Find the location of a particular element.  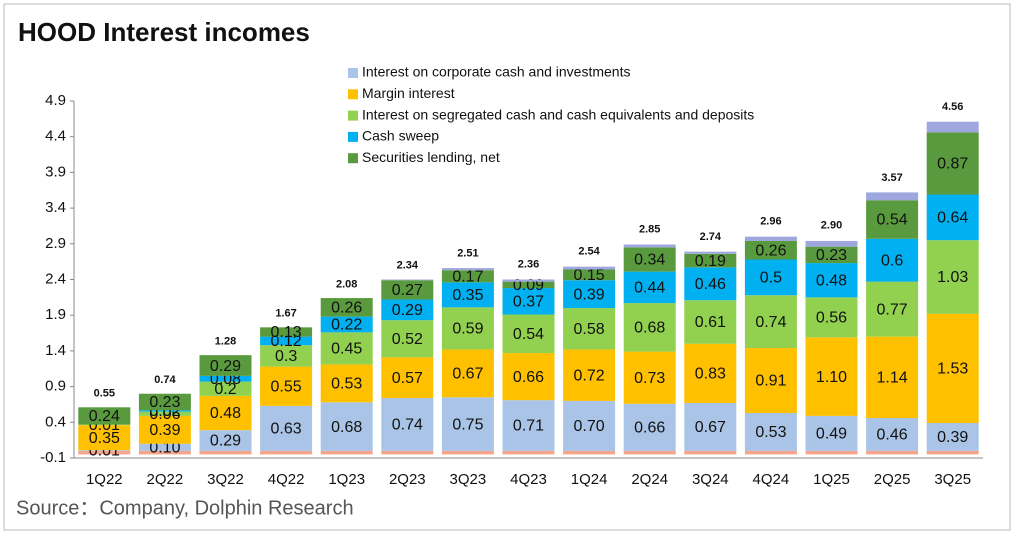

total-label: 1.28 is located at coordinates (225, 341).